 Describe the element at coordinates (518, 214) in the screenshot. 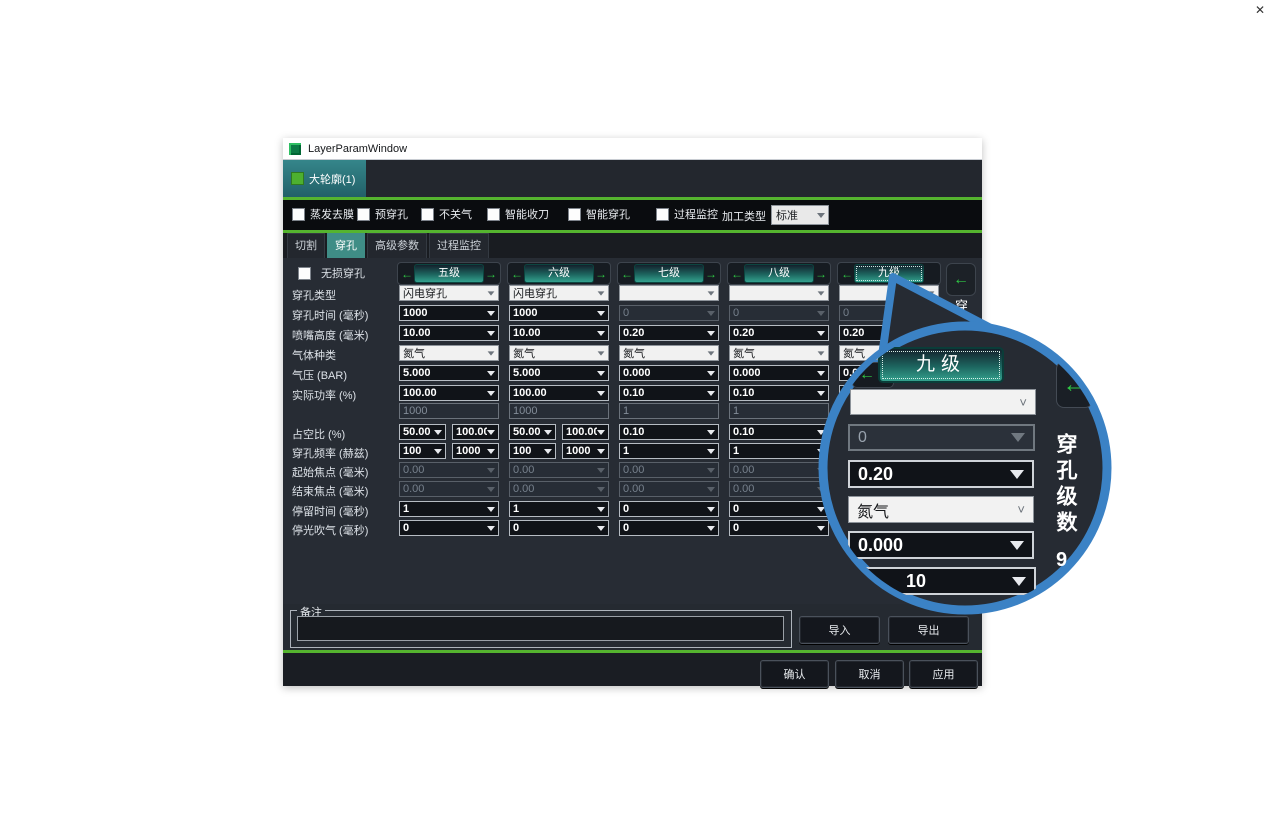

I see `checkbox-smart-retract: 智能收刀` at that location.